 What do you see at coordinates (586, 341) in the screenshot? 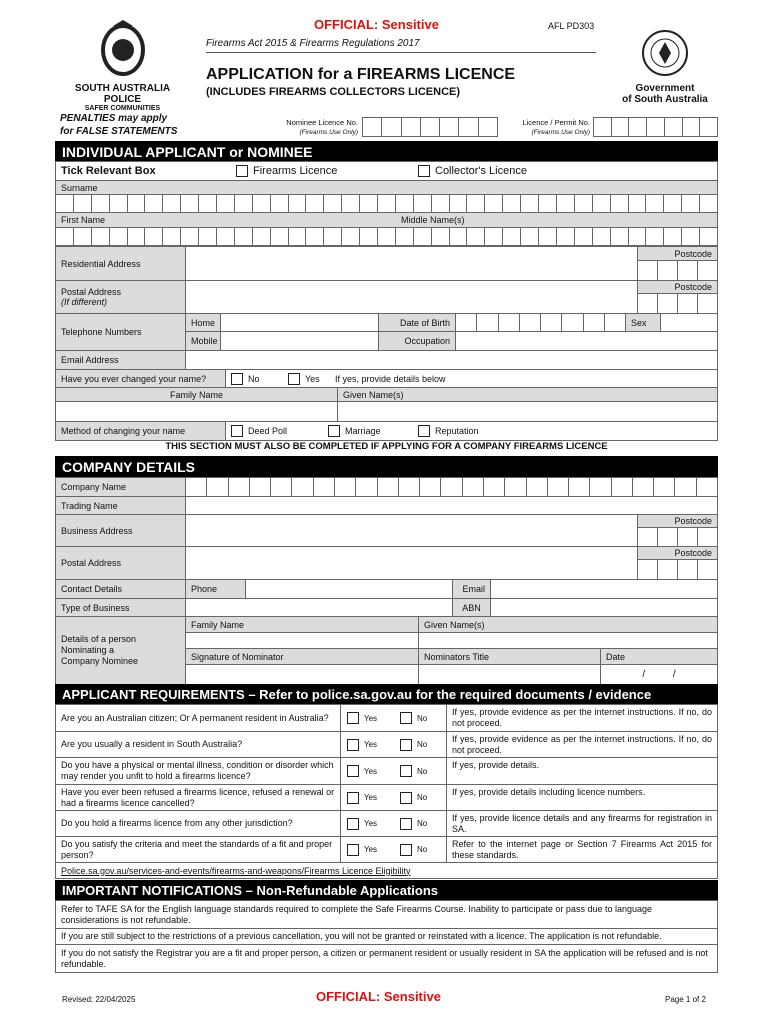
I see `occupation-input` at bounding box center [586, 341].